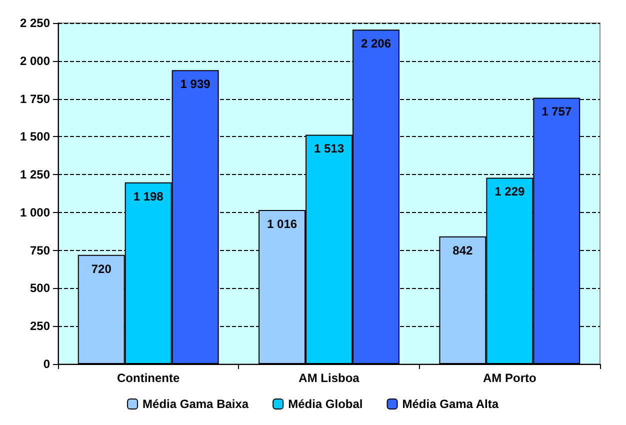 This screenshot has width=626, height=425. Describe the element at coordinates (557, 111) in the screenshot. I see `data-label: 1 757` at that location.